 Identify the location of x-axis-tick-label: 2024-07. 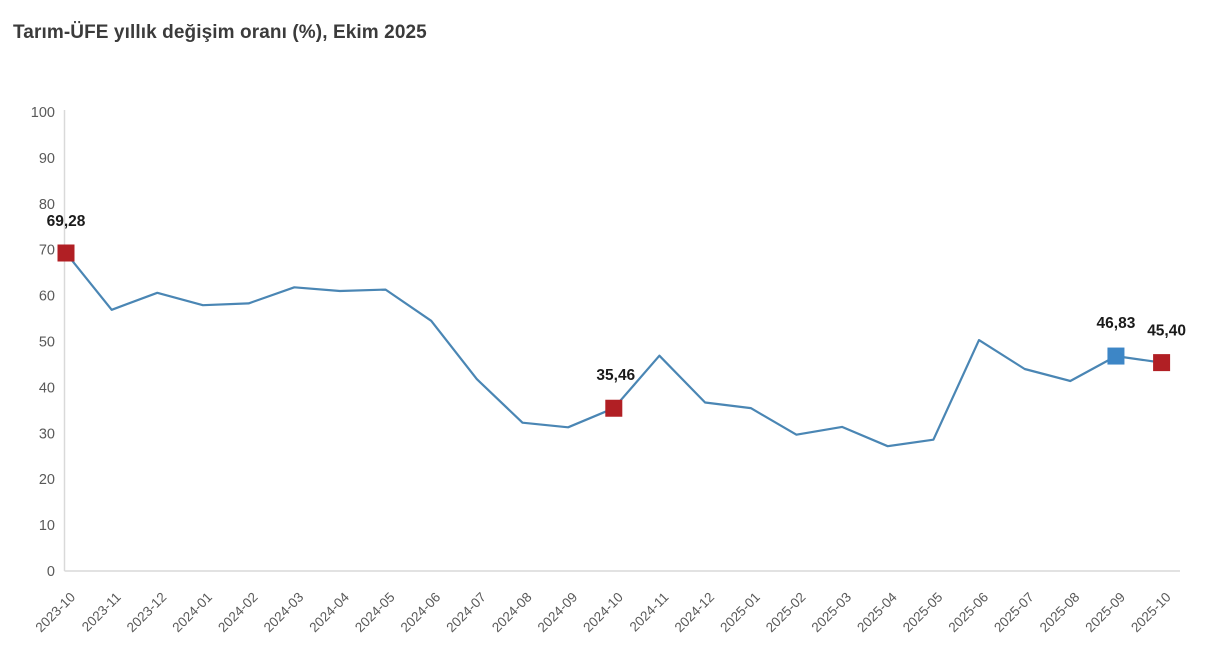
(466, 613).